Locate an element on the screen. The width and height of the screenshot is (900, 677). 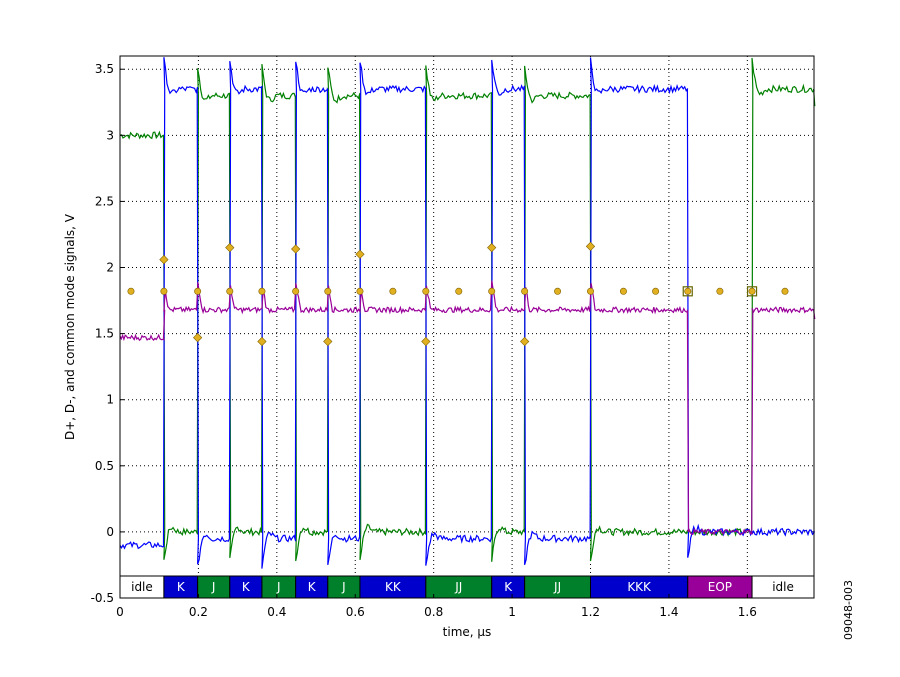
y-tick-label: 2.5 is located at coordinates (104, 201).